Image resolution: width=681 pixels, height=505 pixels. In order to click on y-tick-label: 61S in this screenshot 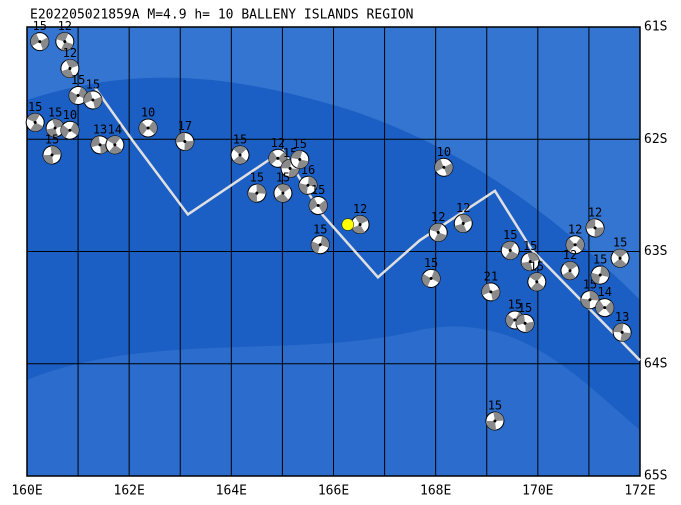, I will do `click(655, 27)`.